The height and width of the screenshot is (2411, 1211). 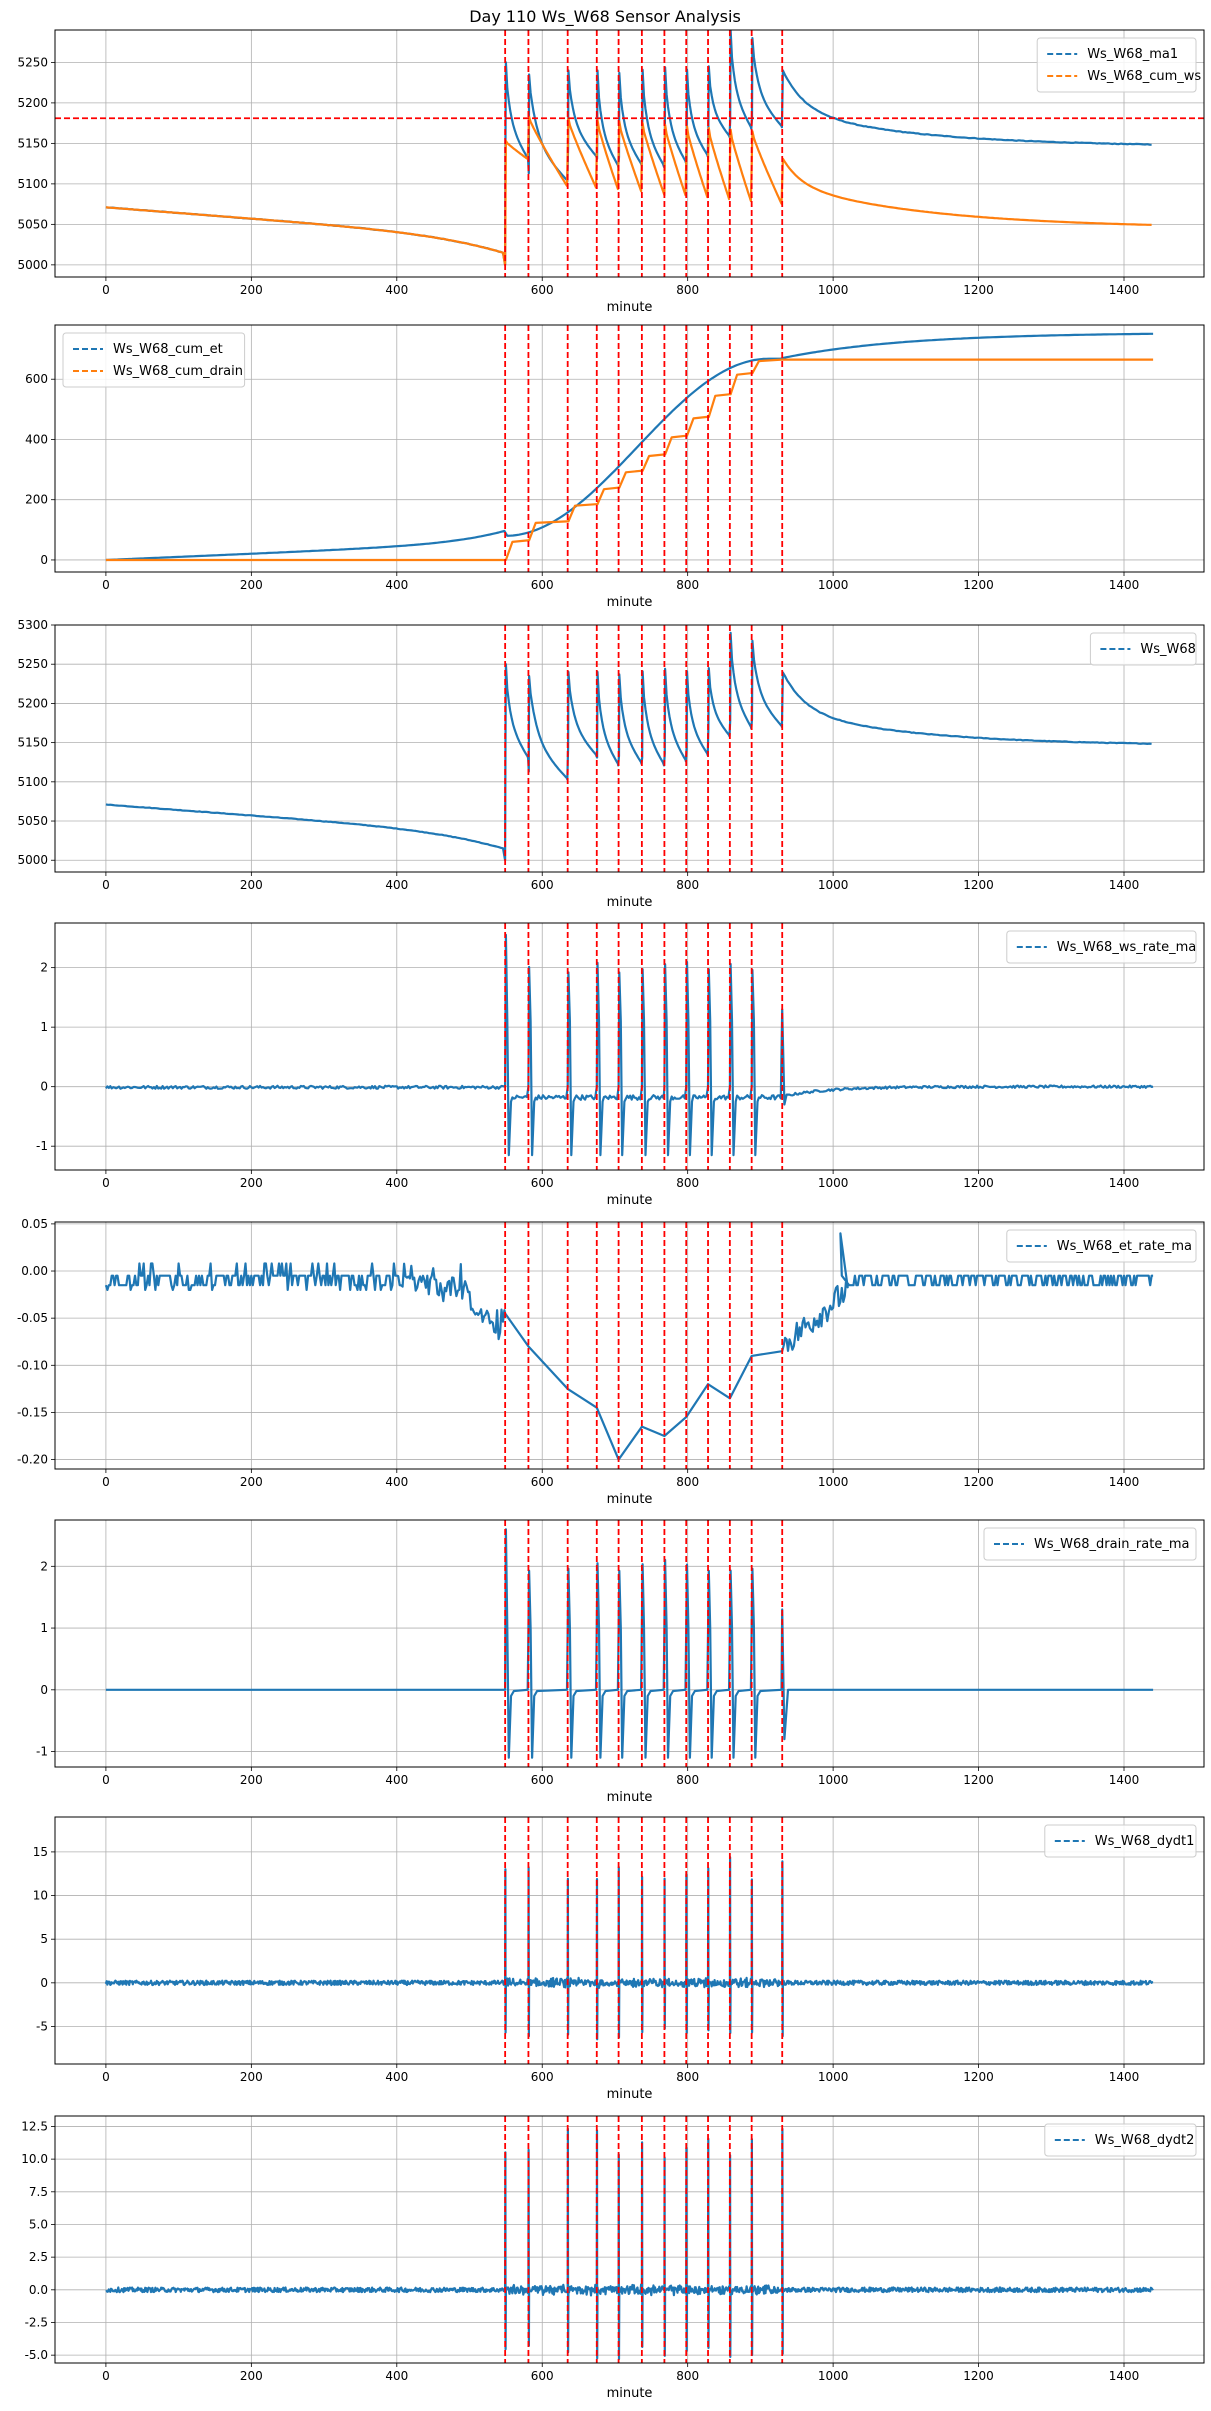 What do you see at coordinates (32, 184) in the screenshot?
I see `y-tick-label: 5100` at bounding box center [32, 184].